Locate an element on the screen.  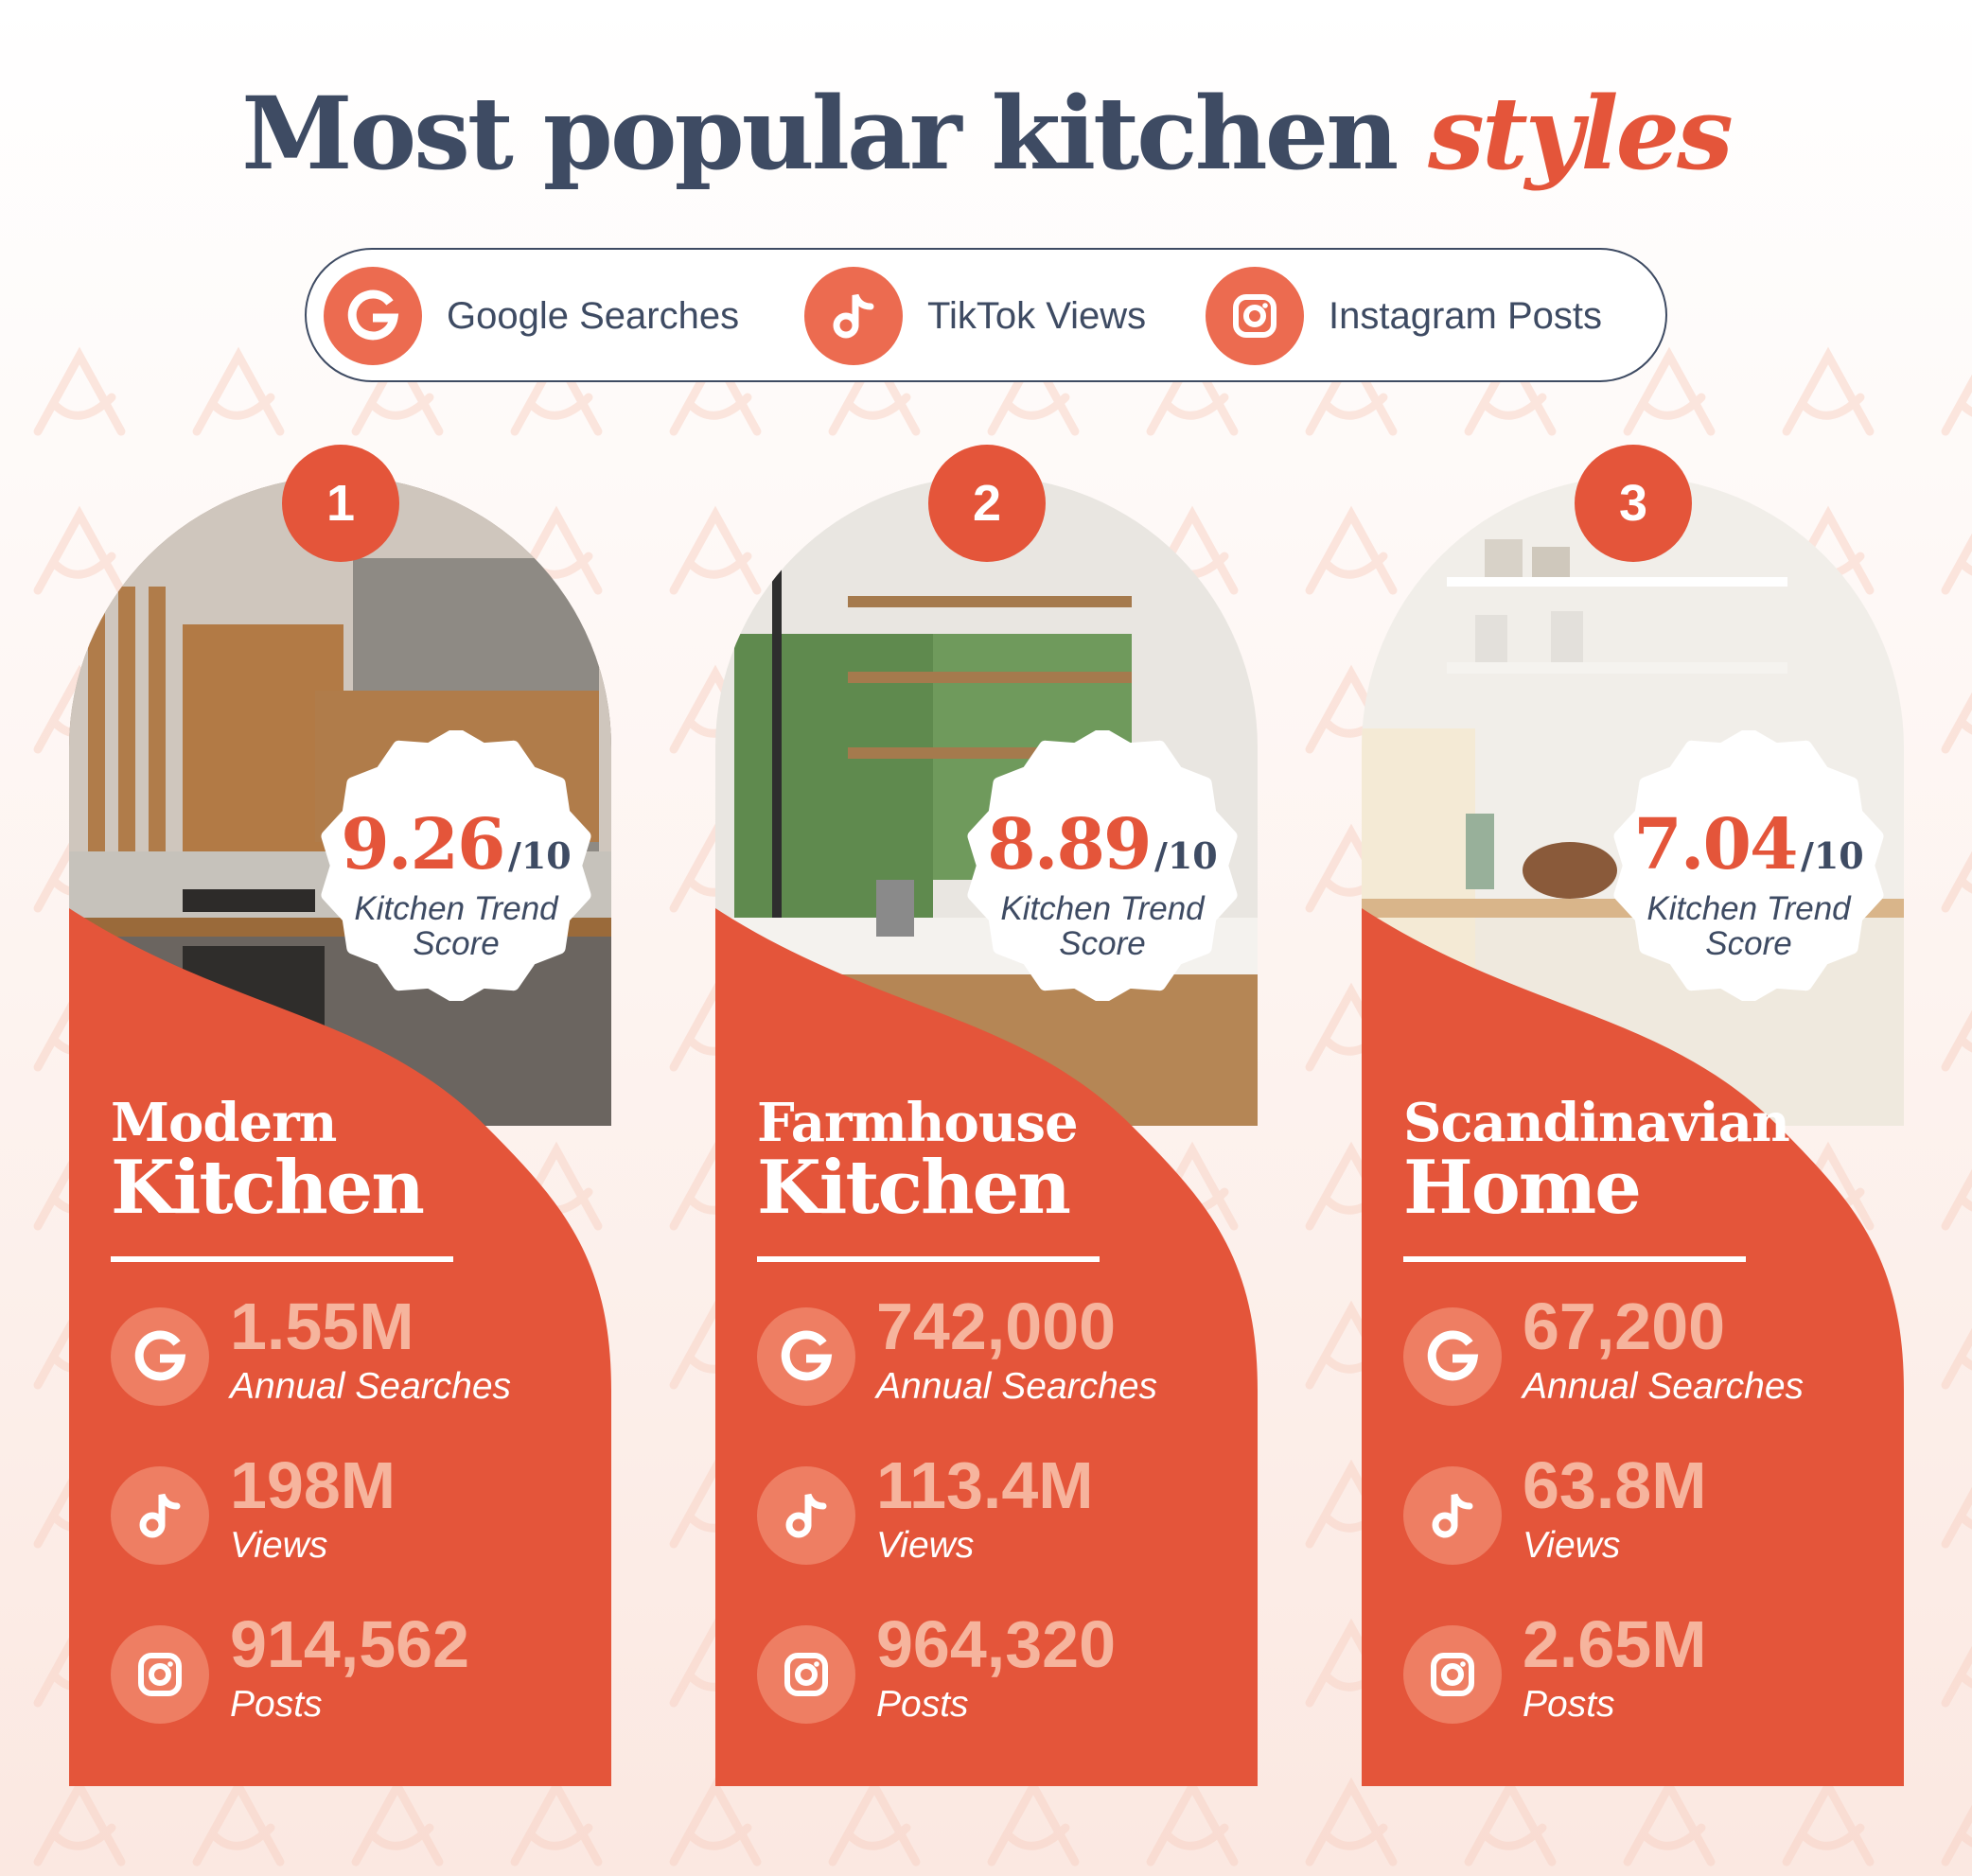
score-badge: 9.26 /10 Kitchen Trend Score is located at coordinates (456, 865).